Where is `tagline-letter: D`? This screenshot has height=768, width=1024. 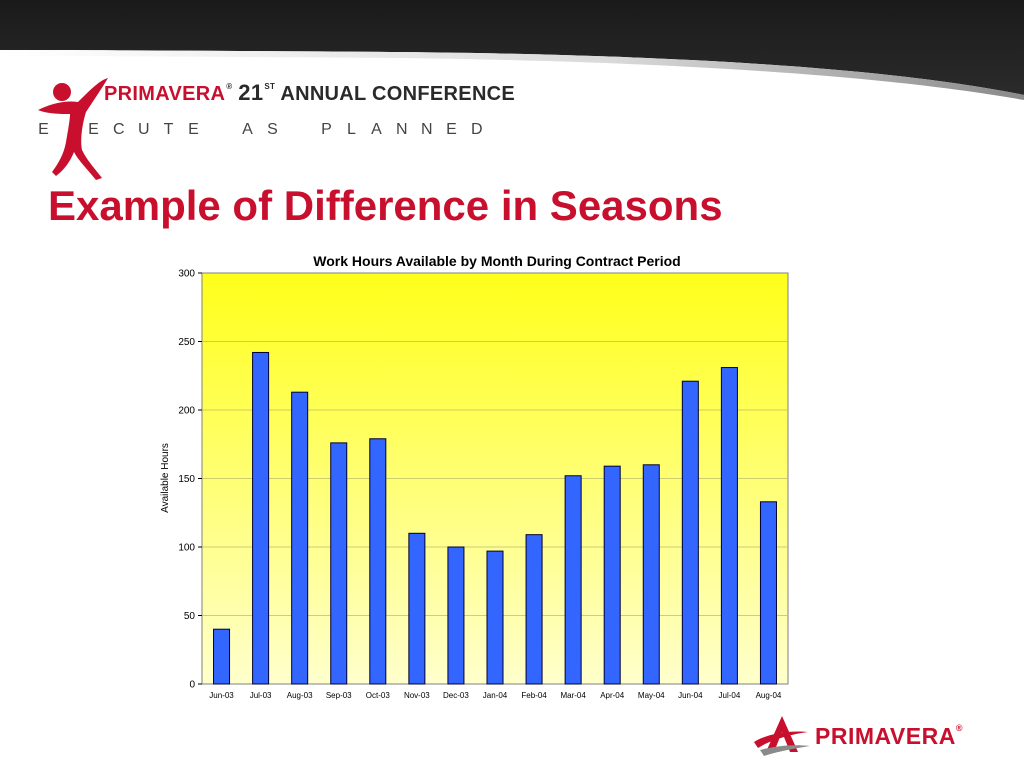 tagline-letter: D is located at coordinates (477, 129).